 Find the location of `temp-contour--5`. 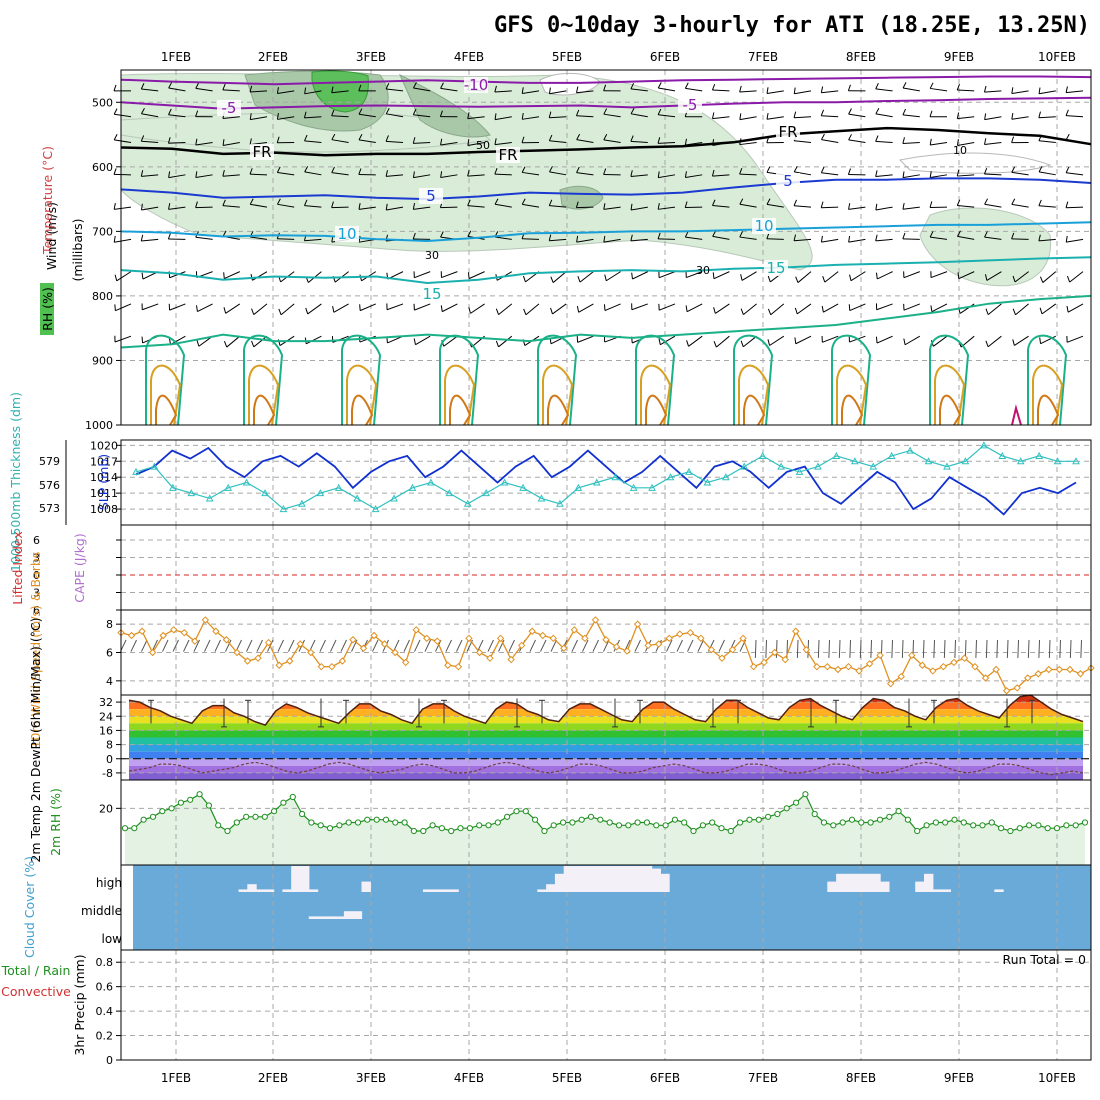

temp-contour--5 is located at coordinates (606, 103).